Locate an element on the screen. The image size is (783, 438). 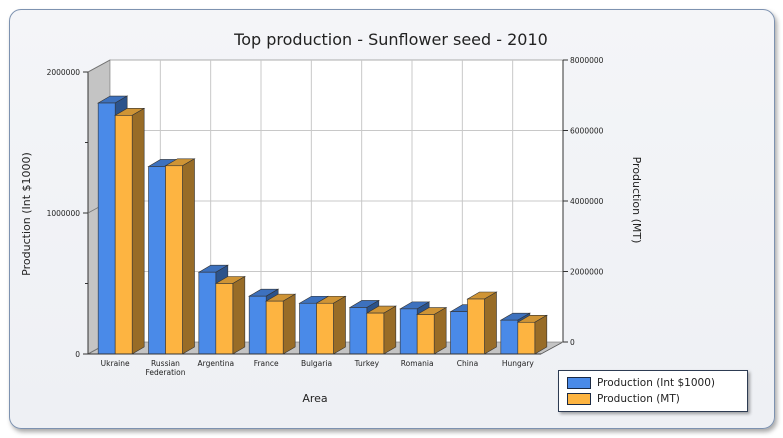
x-tick-label: Argentina is located at coordinates (216, 363).